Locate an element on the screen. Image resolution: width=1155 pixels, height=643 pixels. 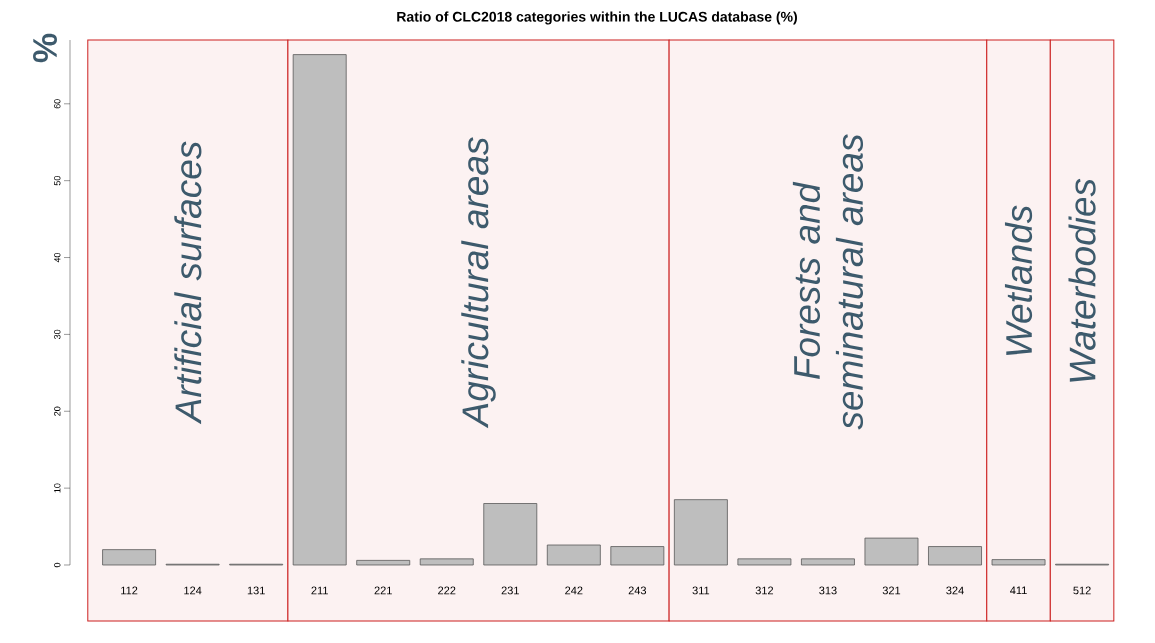
x-tick-label: 112 is located at coordinates (129, 590).